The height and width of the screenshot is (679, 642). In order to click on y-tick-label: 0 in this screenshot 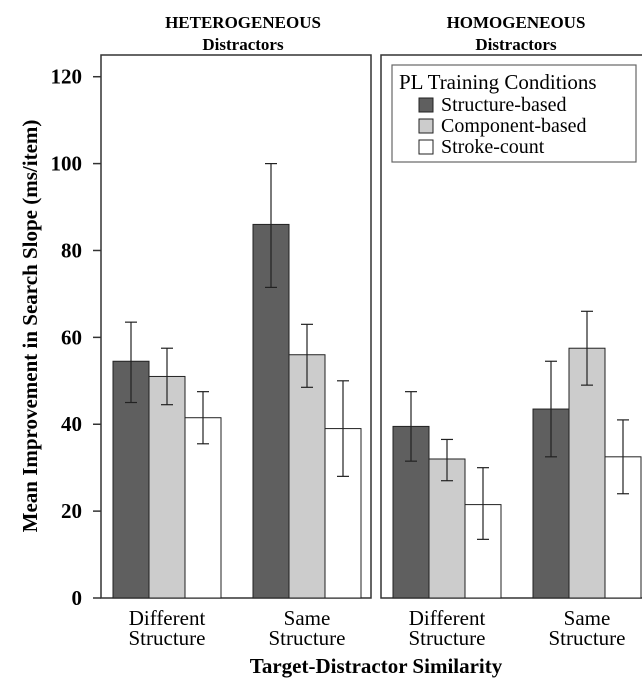, I will do `click(77, 598)`.